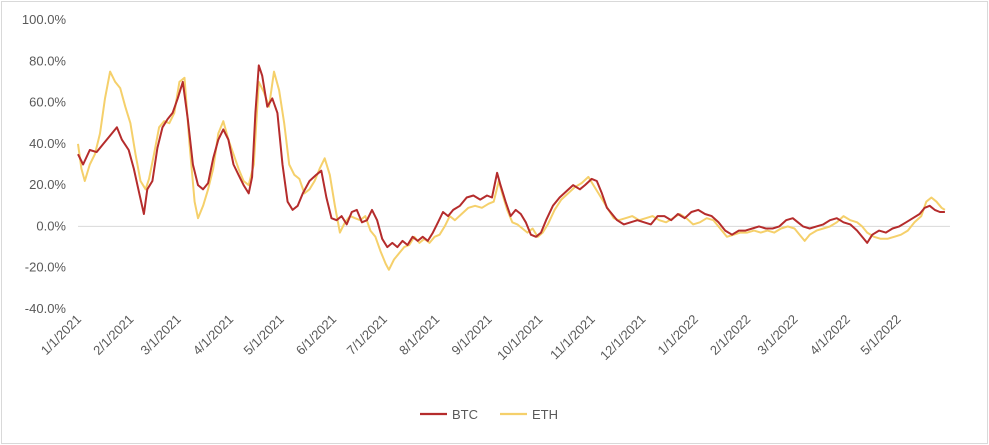 This screenshot has height=445, width=989. Describe the element at coordinates (61, 335) in the screenshot. I see `x-tick-label: 1/1/2021` at that location.